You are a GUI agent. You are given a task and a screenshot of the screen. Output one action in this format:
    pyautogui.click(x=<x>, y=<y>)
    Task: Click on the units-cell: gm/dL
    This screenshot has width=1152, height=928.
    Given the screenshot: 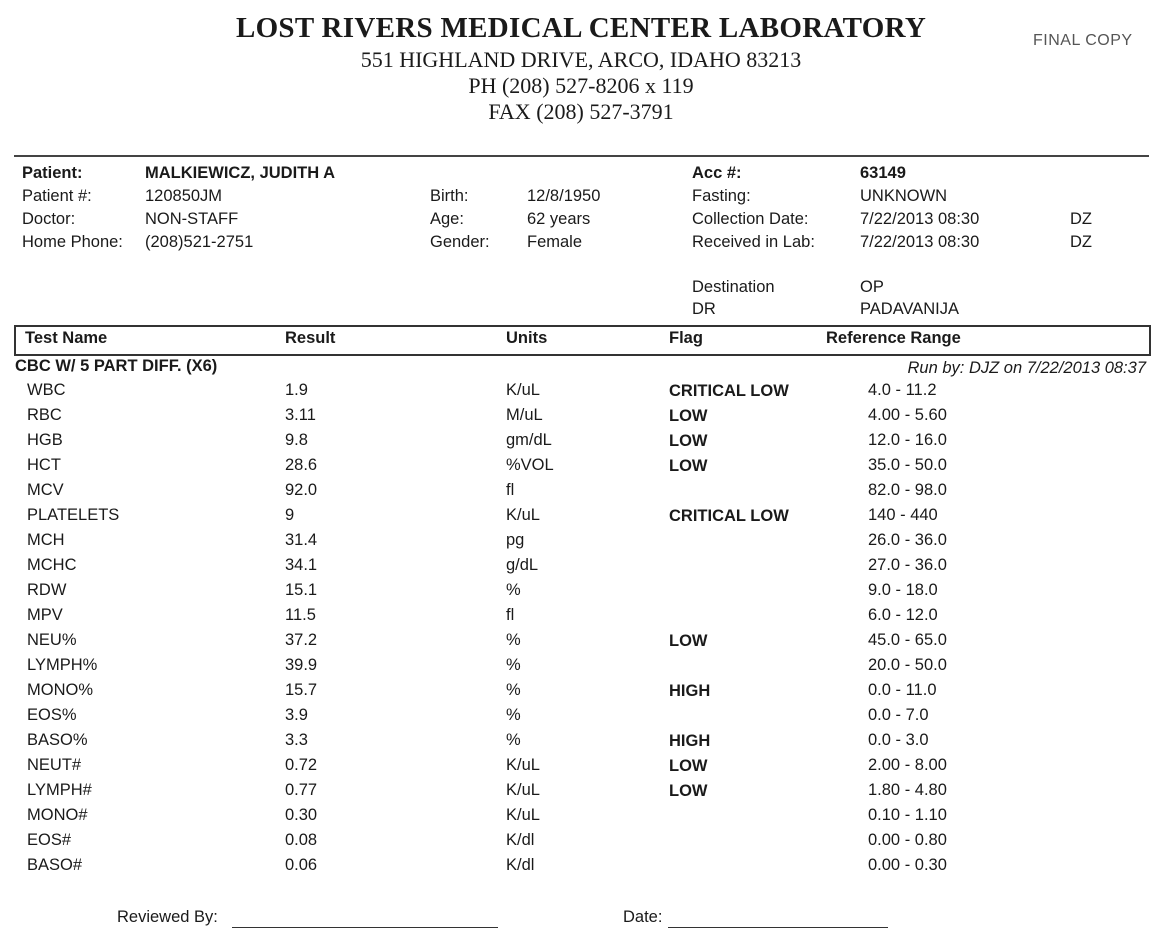 What is the action you would take?
    pyautogui.click(x=529, y=440)
    